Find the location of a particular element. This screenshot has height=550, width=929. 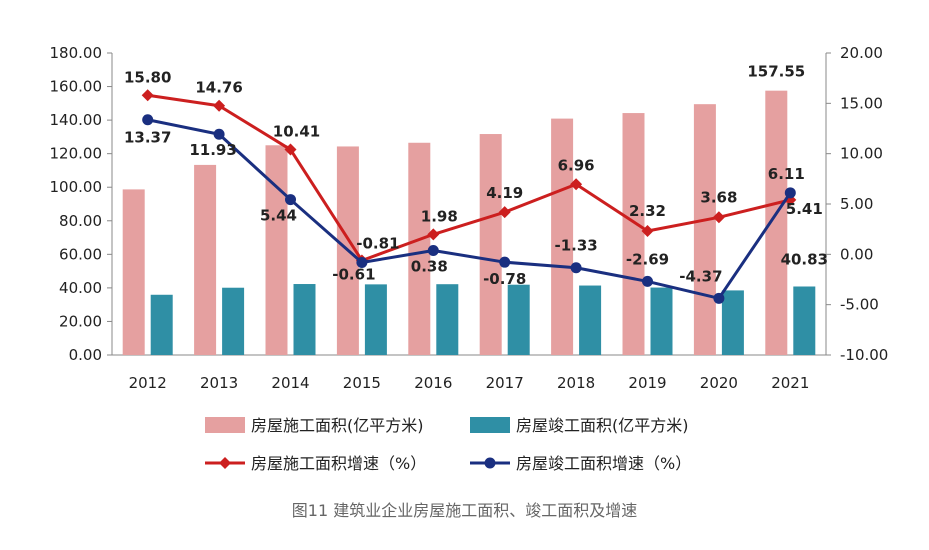

x-tick-label: 2019 is located at coordinates (647, 383).